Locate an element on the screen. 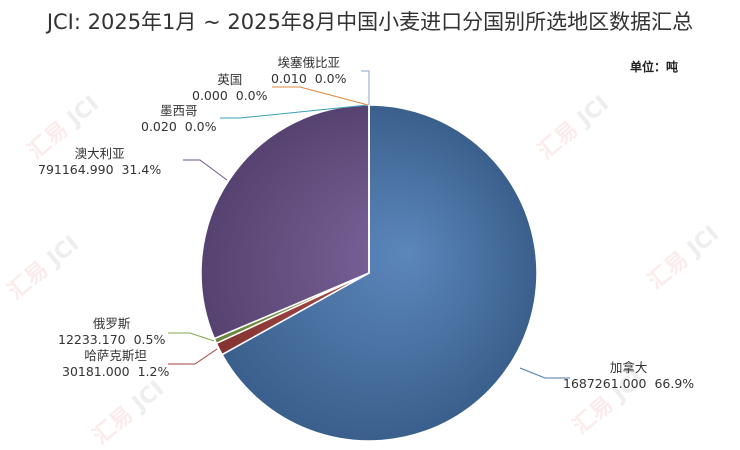  slice-value: 30181.000 is located at coordinates (96, 371).